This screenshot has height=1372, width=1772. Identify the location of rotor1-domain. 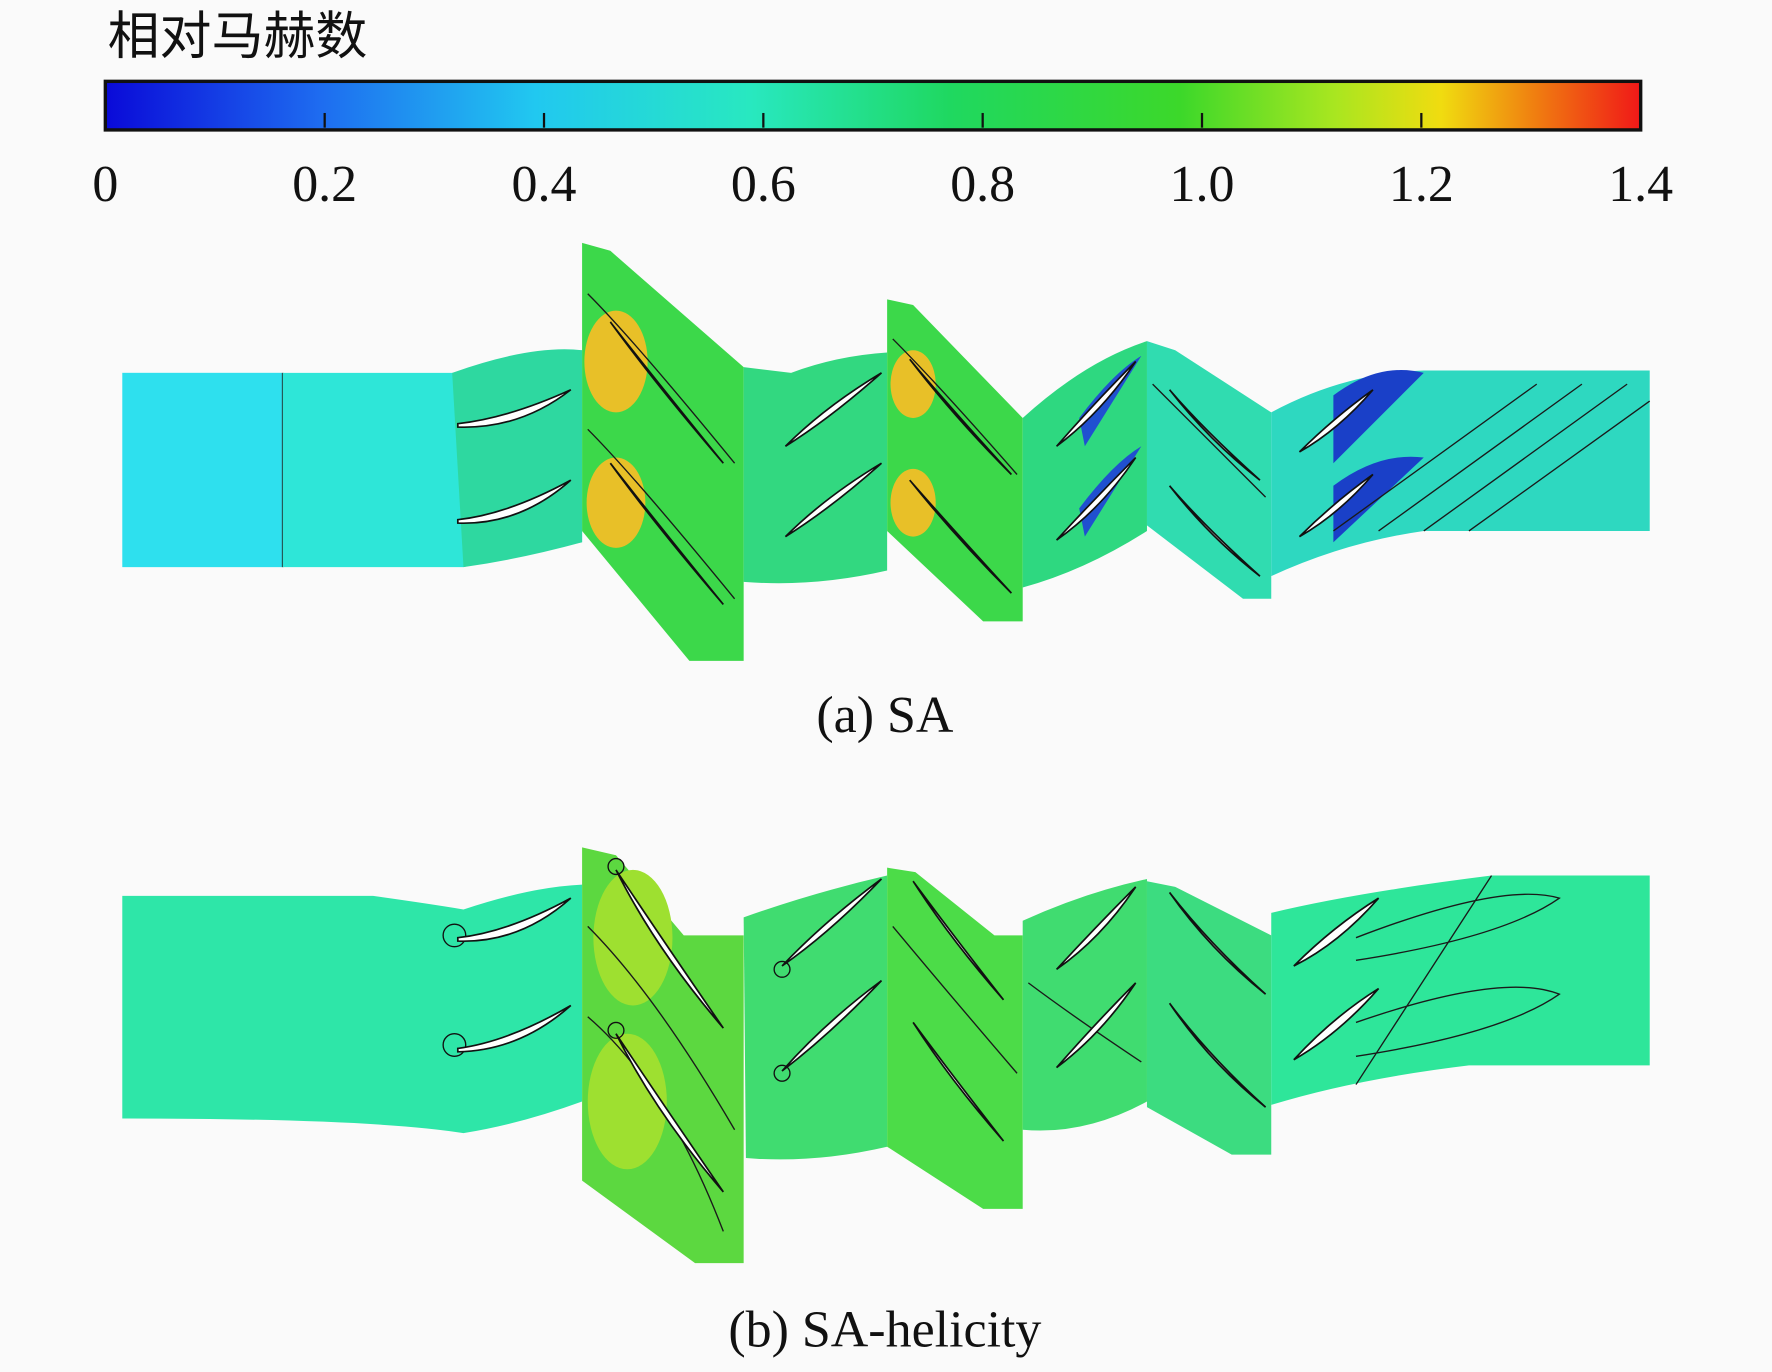
(663, 451).